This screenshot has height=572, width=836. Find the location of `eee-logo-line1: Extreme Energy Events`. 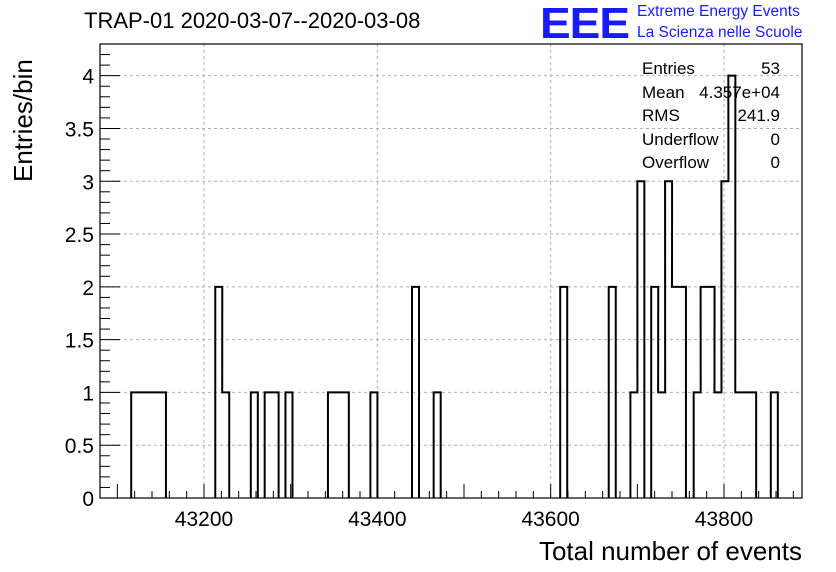

eee-logo-line1: Extreme Energy Events is located at coordinates (718, 11).